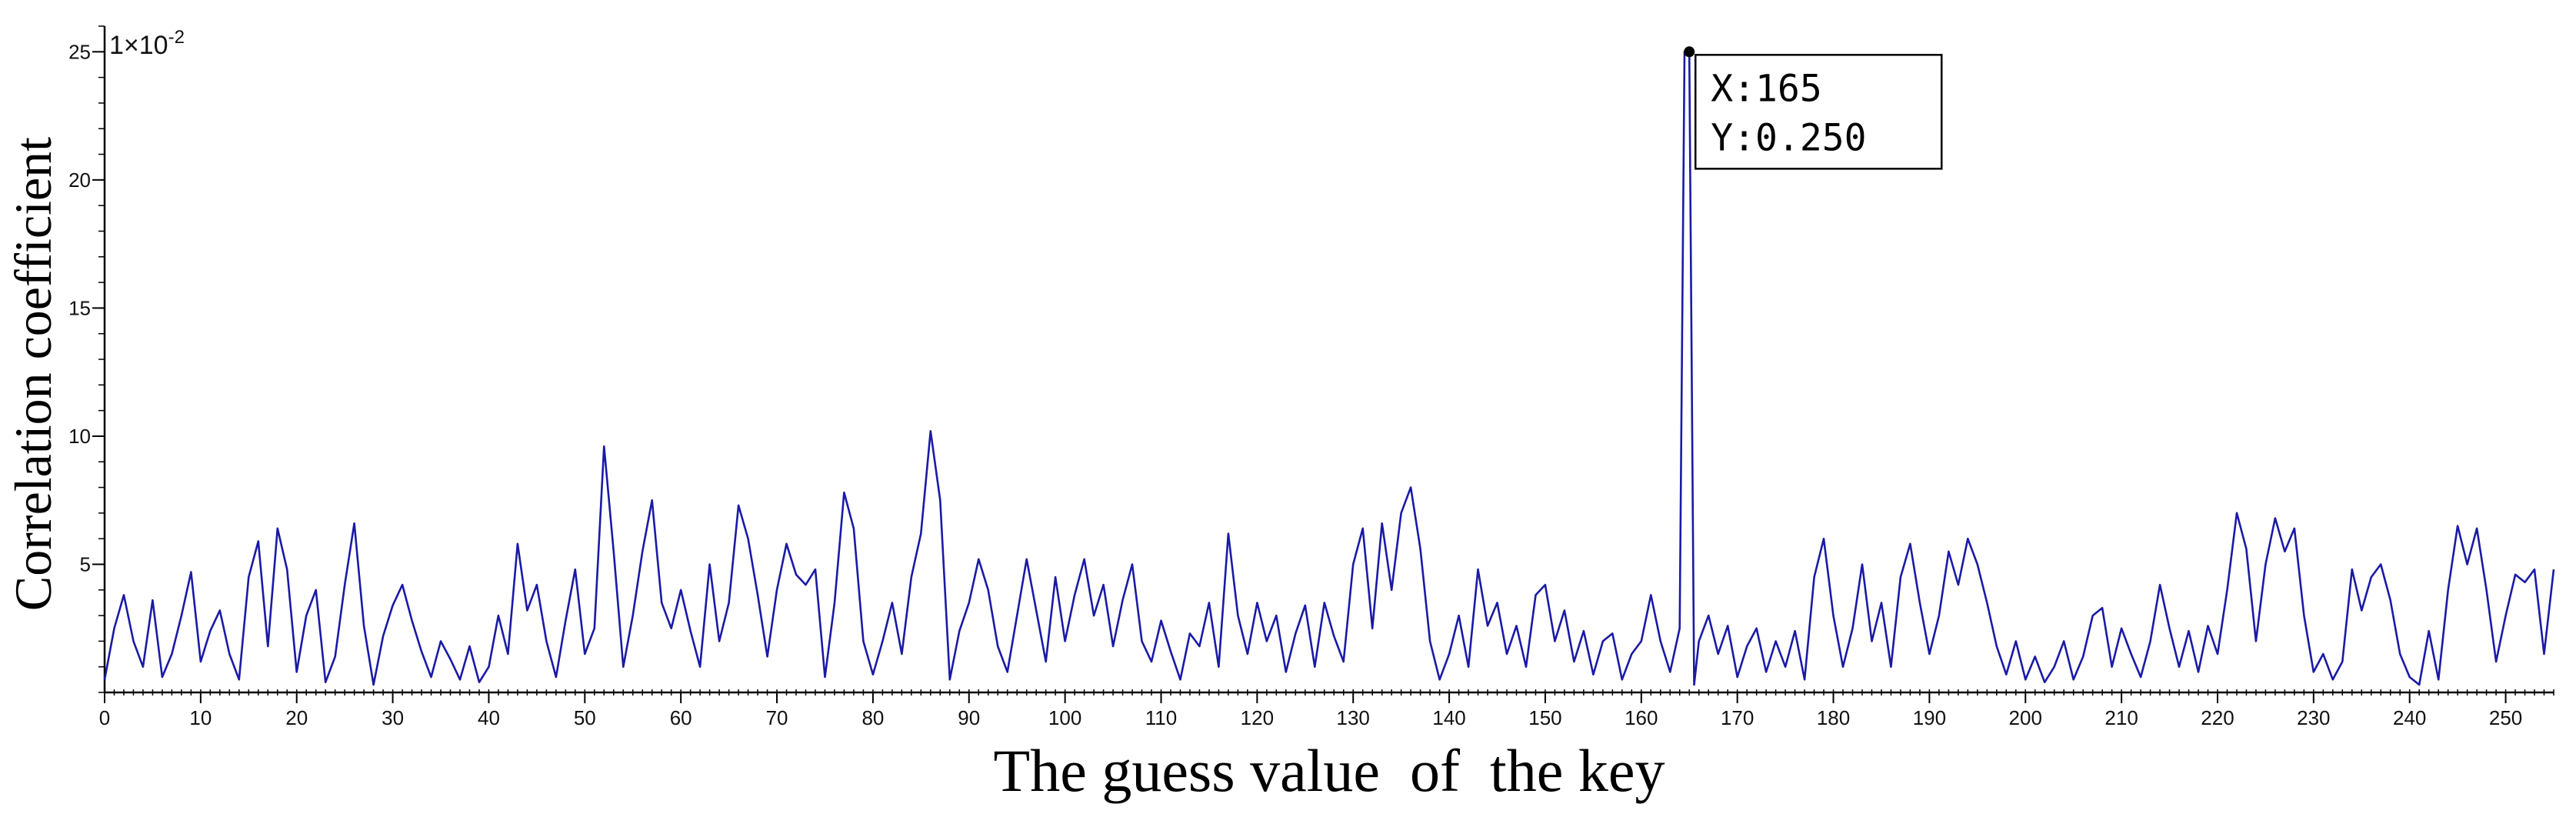  What do you see at coordinates (1064, 717) in the screenshot?
I see `x-tick-label: 100` at bounding box center [1064, 717].